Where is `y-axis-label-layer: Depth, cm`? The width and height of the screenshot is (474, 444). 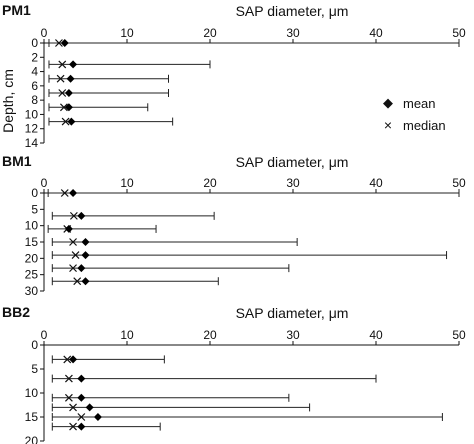
y-axis-label-layer: Depth, cm is located at coordinates (8, 101).